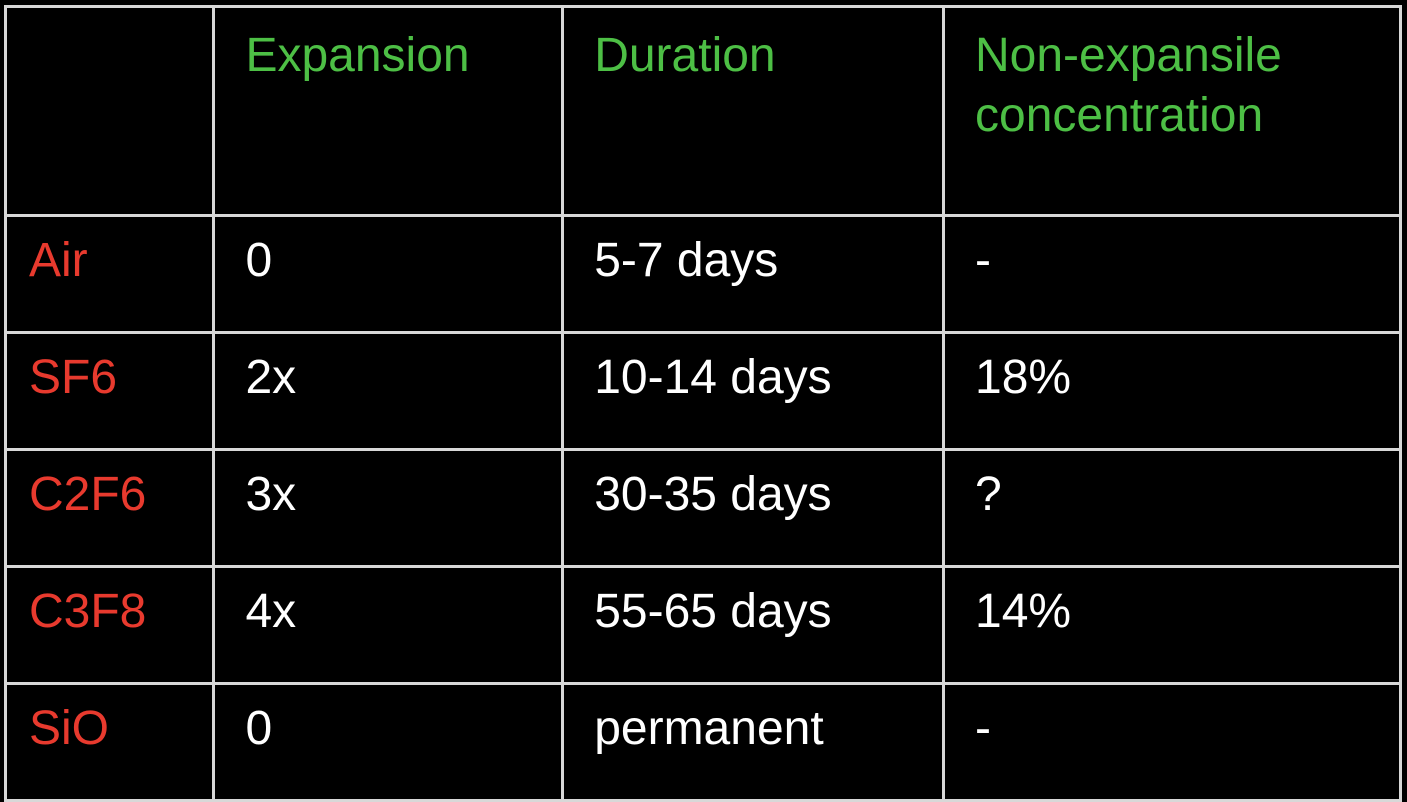 This screenshot has height=802, width=1407. I want to click on row-duration-cell: 5-7 days, so click(753, 274).